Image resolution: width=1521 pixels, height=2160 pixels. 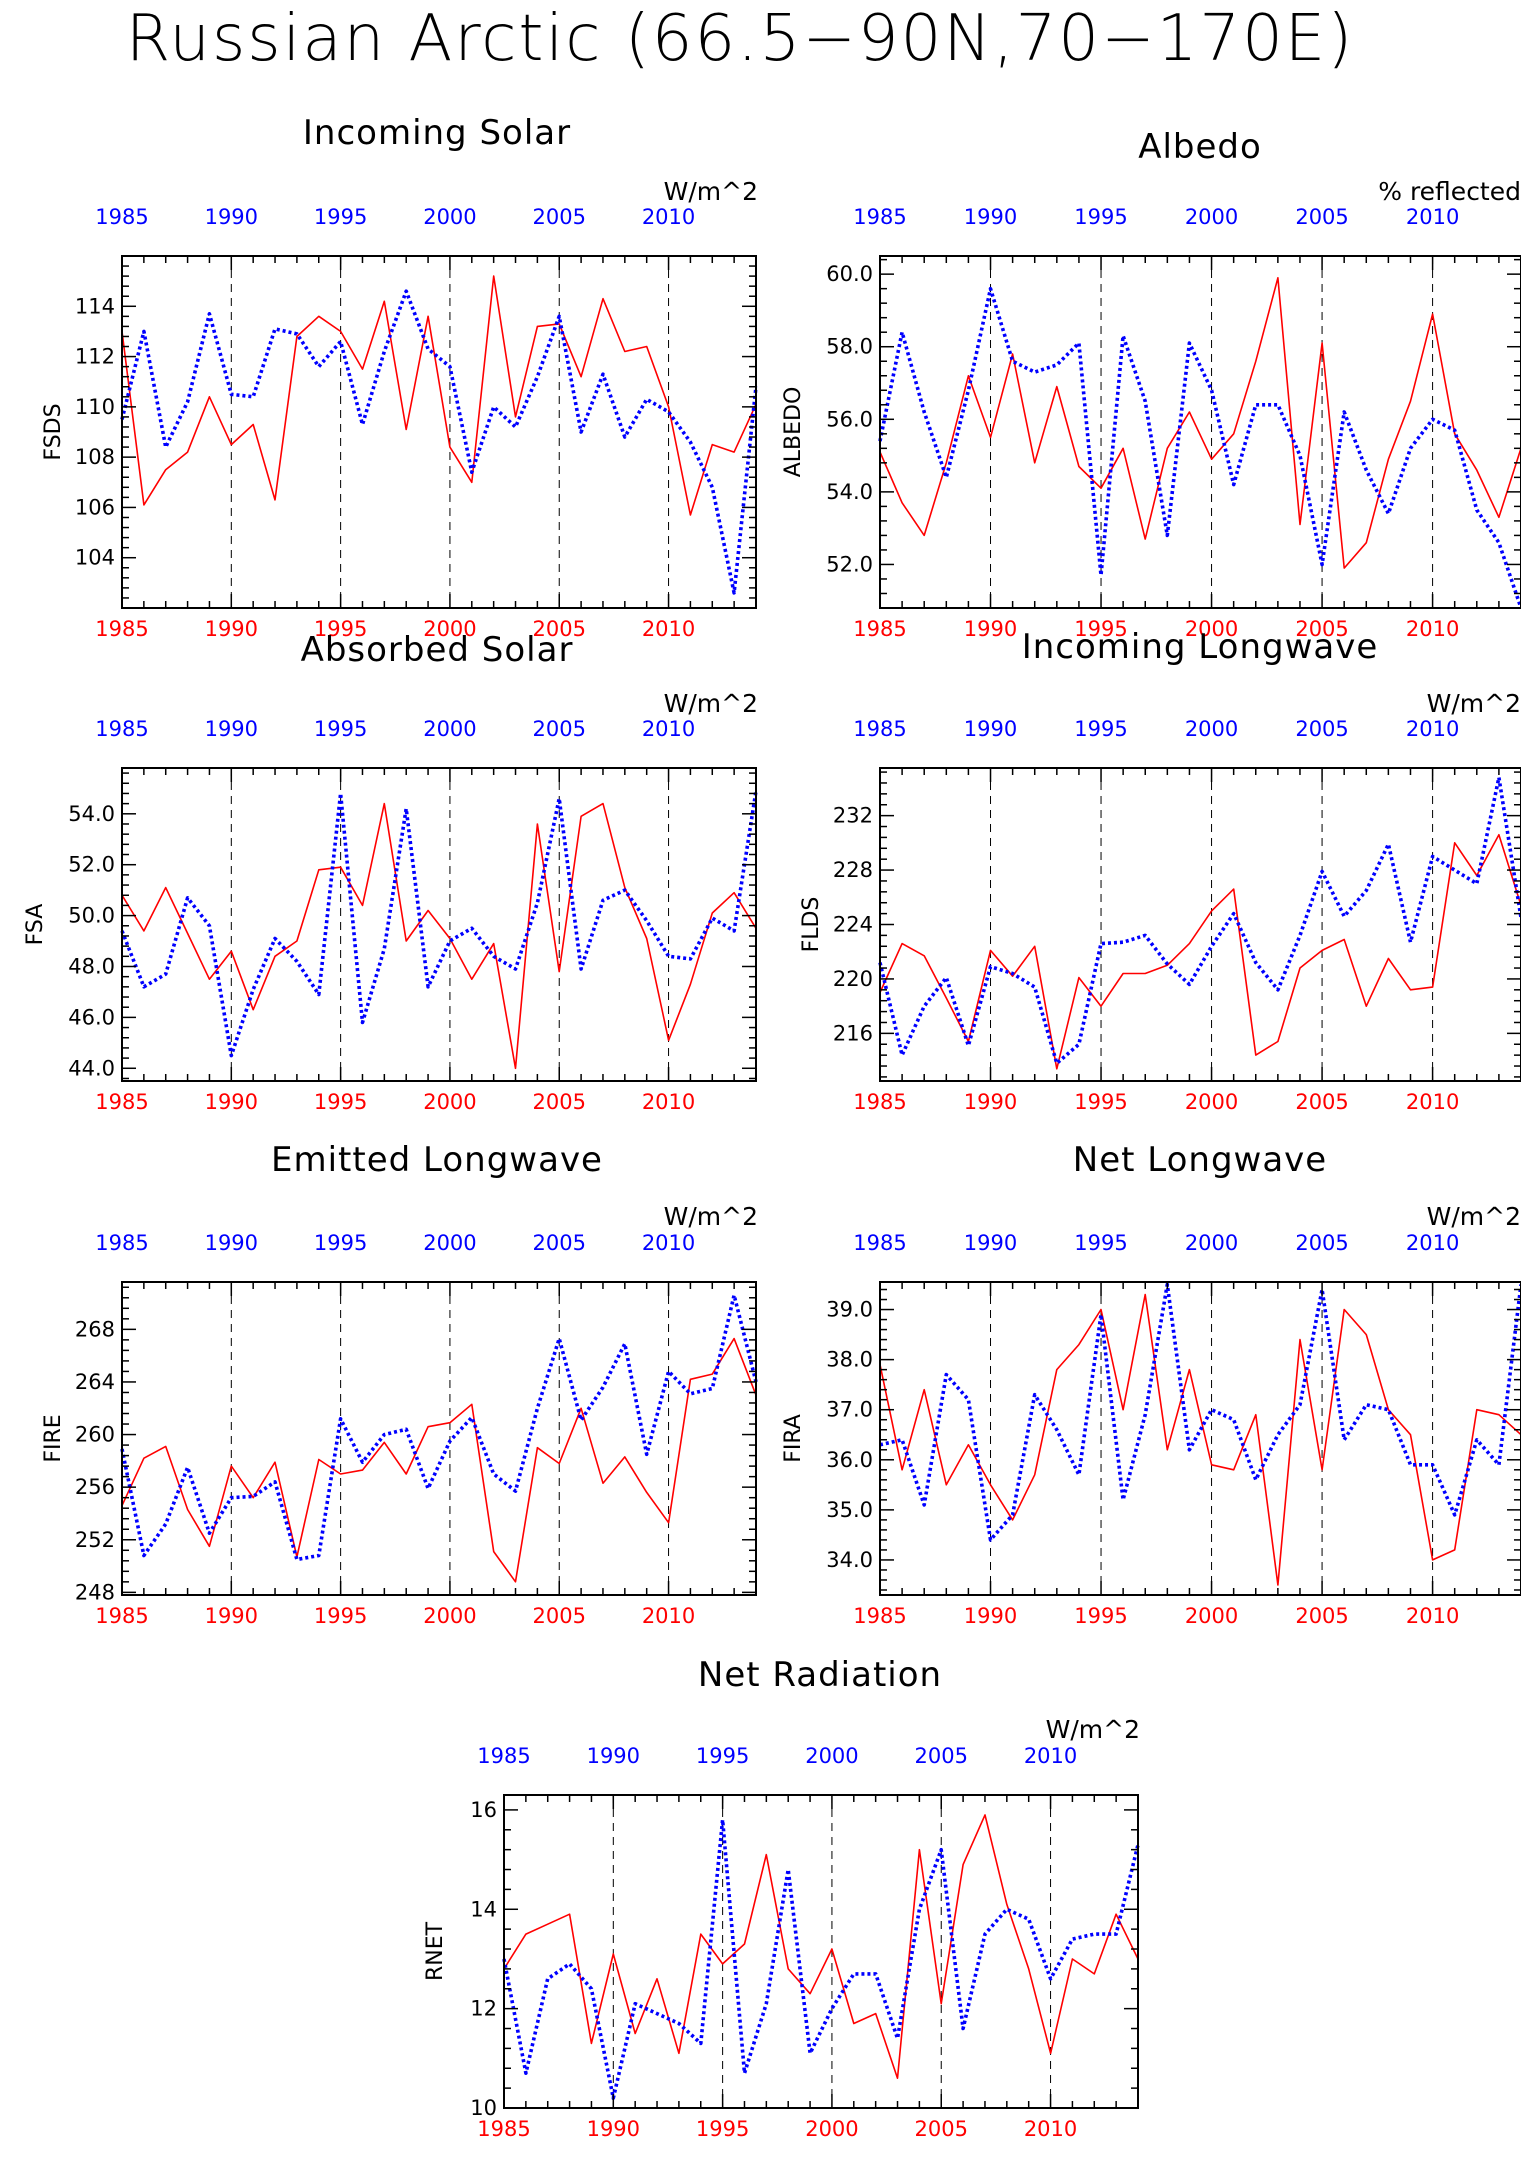 I want to click on y-tick-label: 260, so click(x=95, y=1435).